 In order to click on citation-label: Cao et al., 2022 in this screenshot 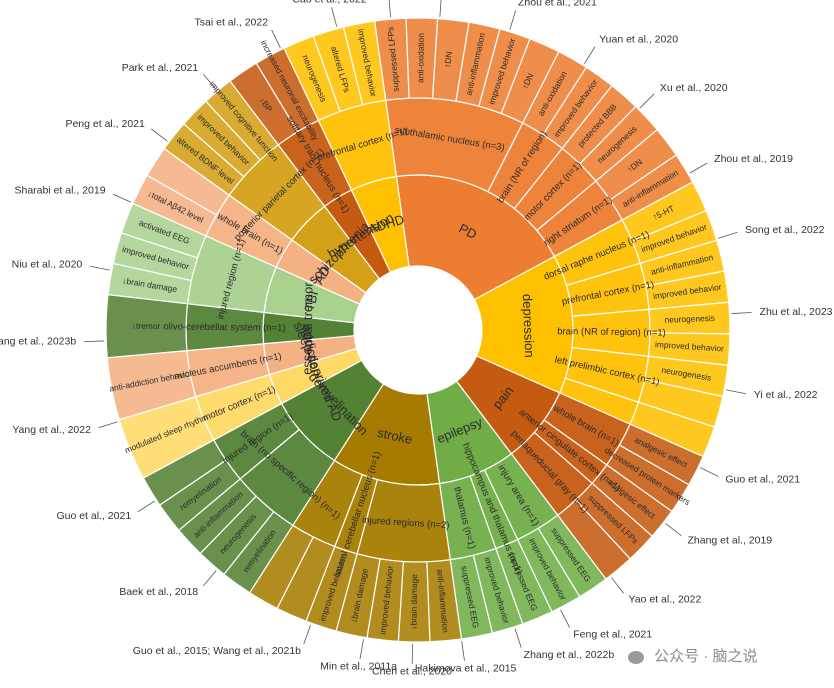, I will do `click(329, 2)`.